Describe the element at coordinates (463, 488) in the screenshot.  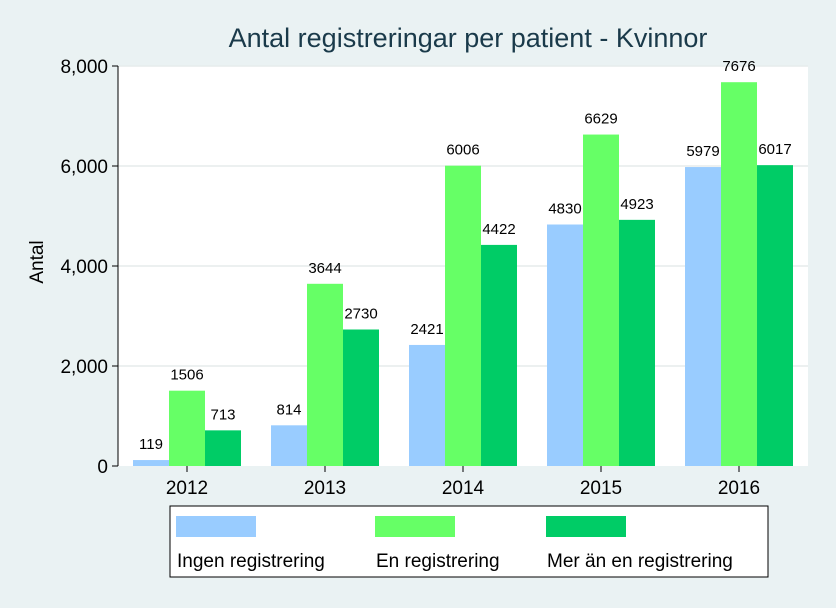
I see `x-tick-label: 2014` at that location.